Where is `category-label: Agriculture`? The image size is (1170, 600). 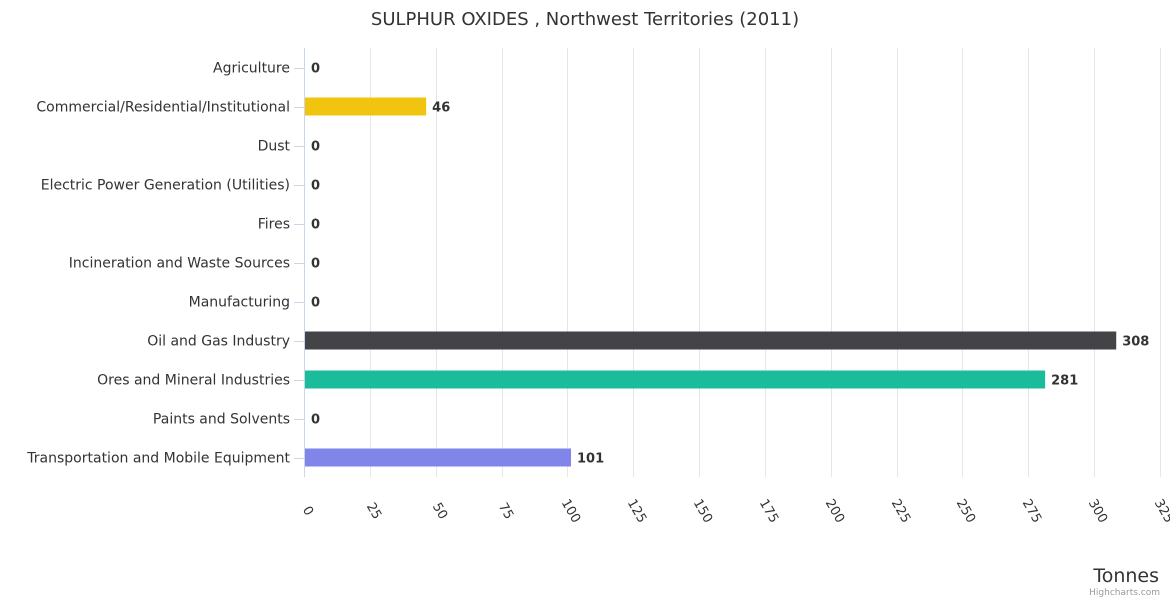 category-label: Agriculture is located at coordinates (251, 69).